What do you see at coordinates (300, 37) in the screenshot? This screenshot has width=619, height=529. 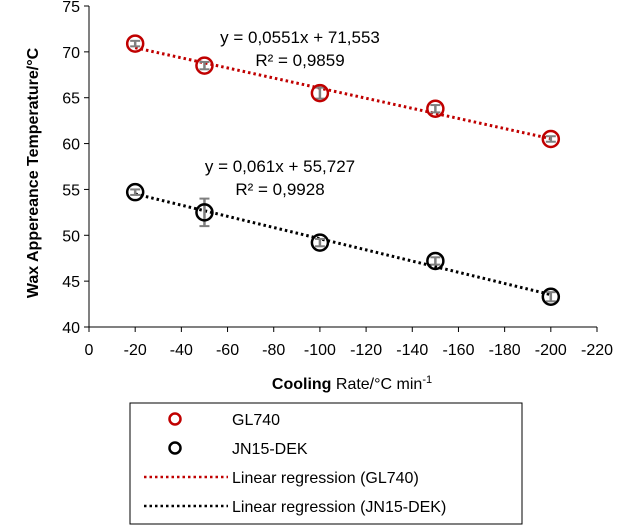 I see `equation-gl740: y = 0,0551x + 71,553` at bounding box center [300, 37].